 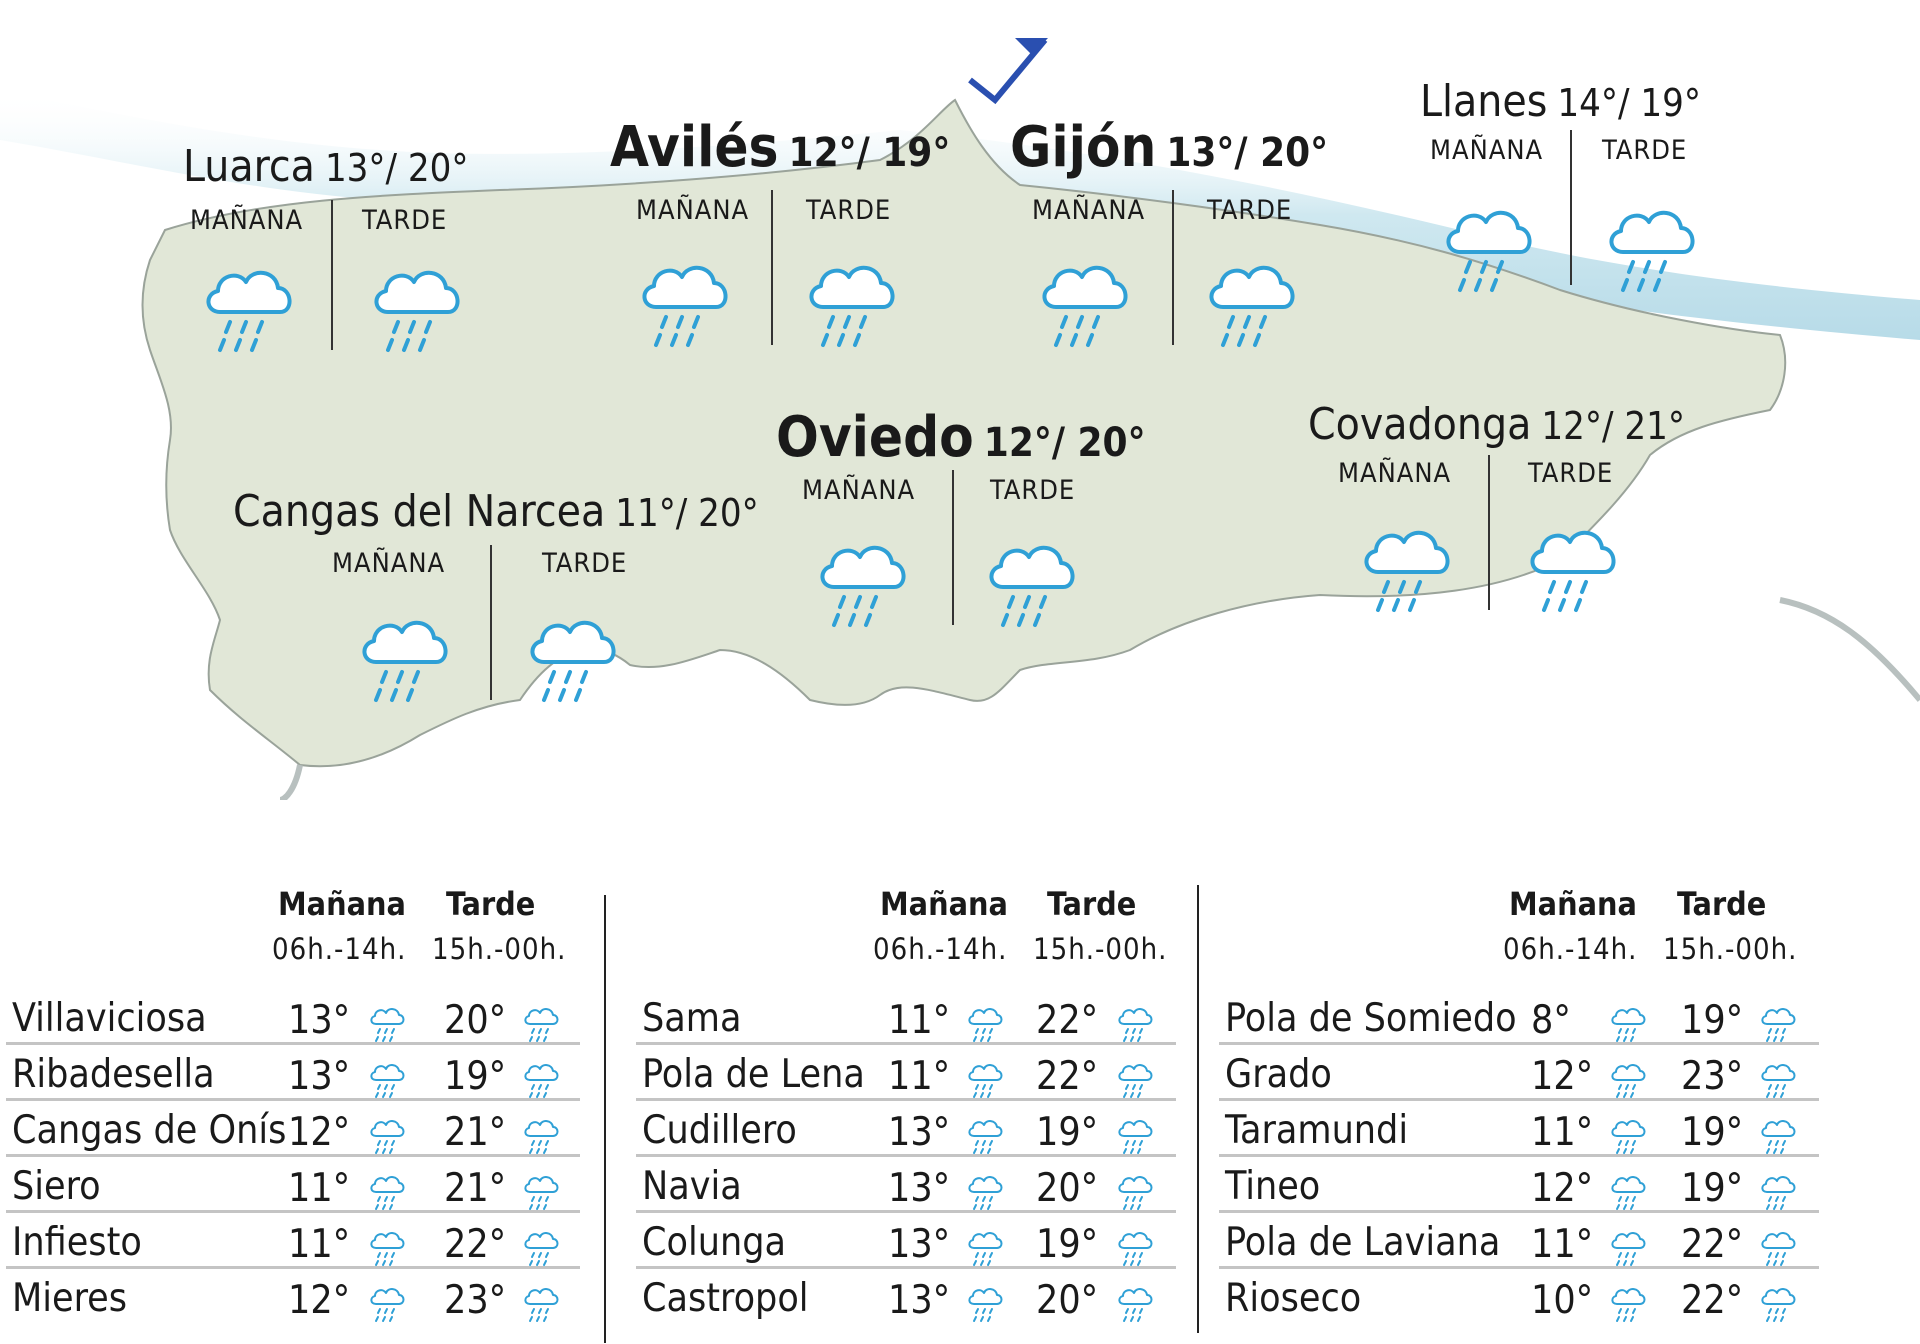 I want to click on city-temps: 13°/ 20°, so click(x=1247, y=153).